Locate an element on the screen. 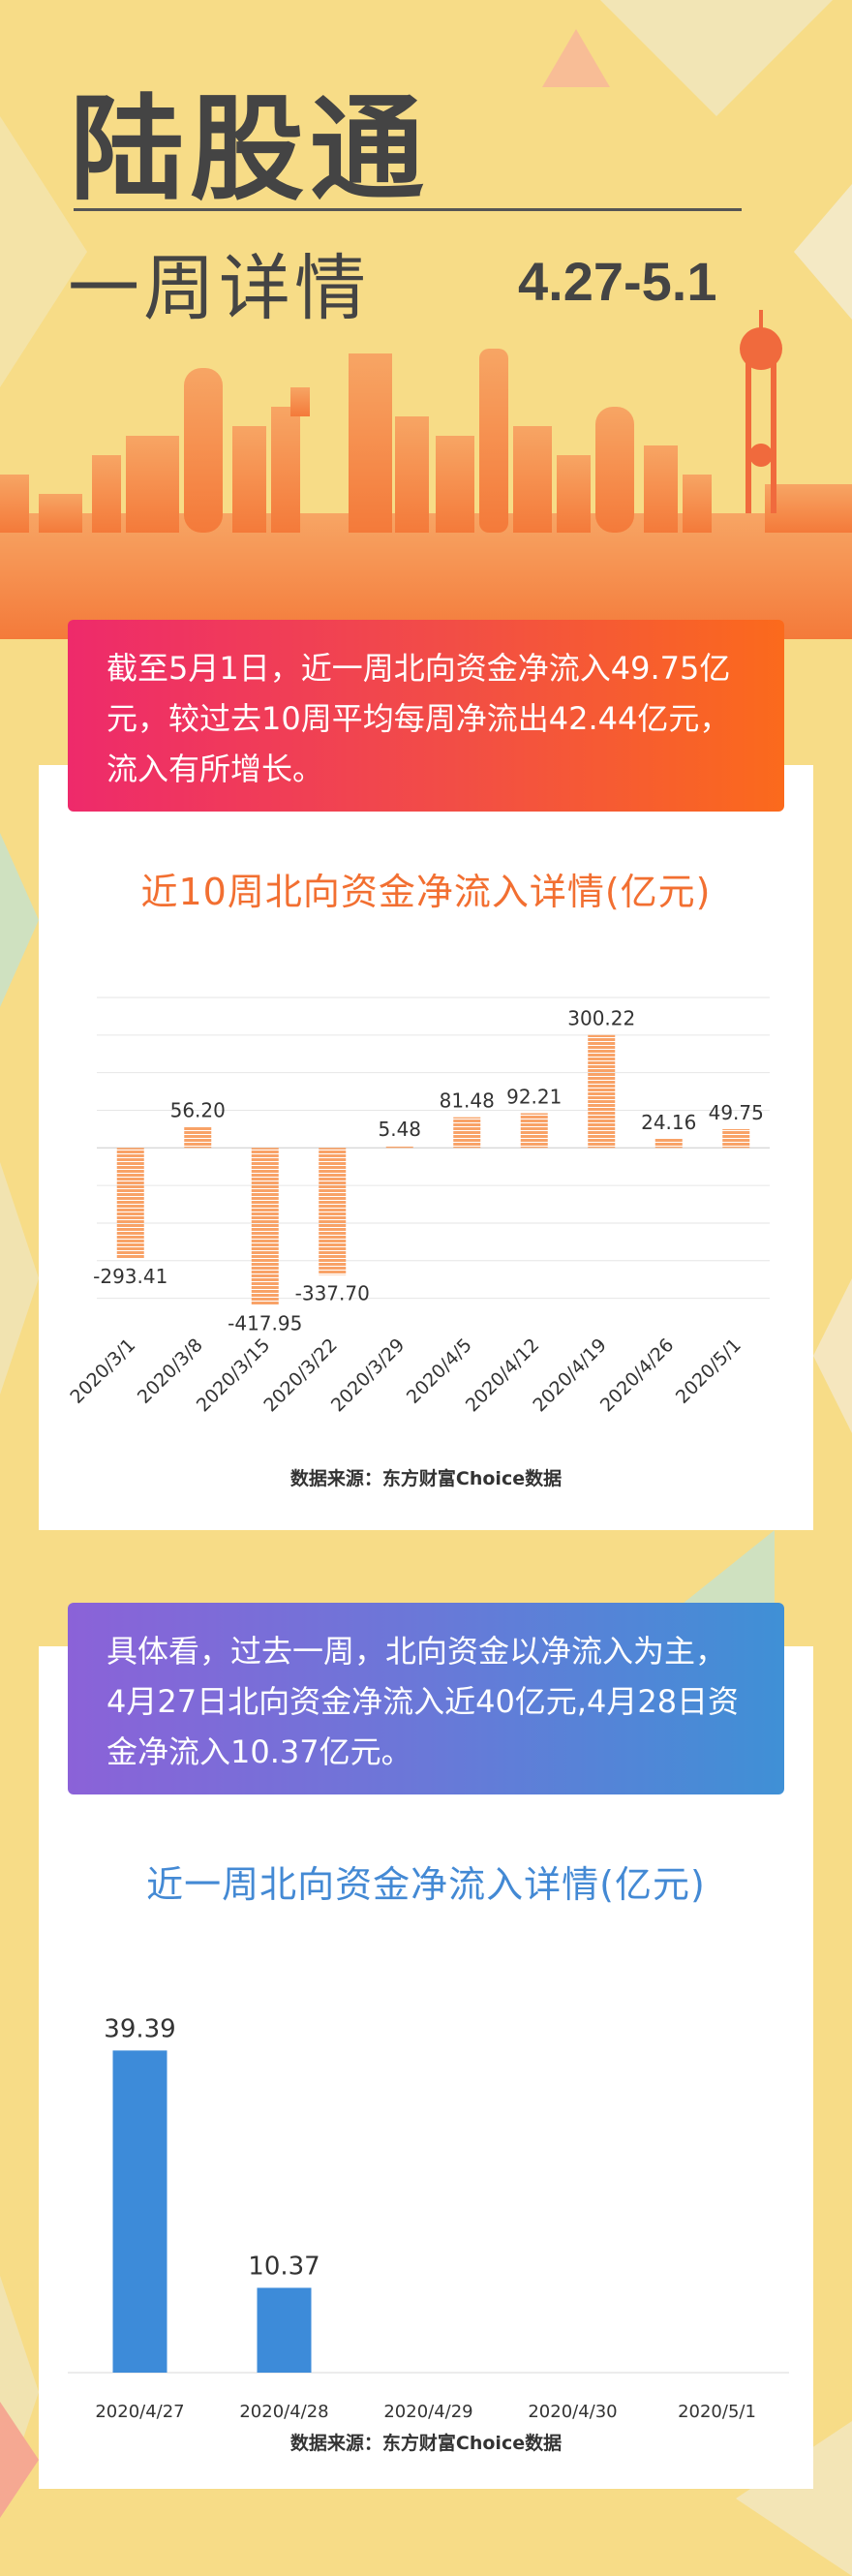 The width and height of the screenshot is (852, 2576). x-tick-label: 2020/4/27 is located at coordinates (139, 2412).